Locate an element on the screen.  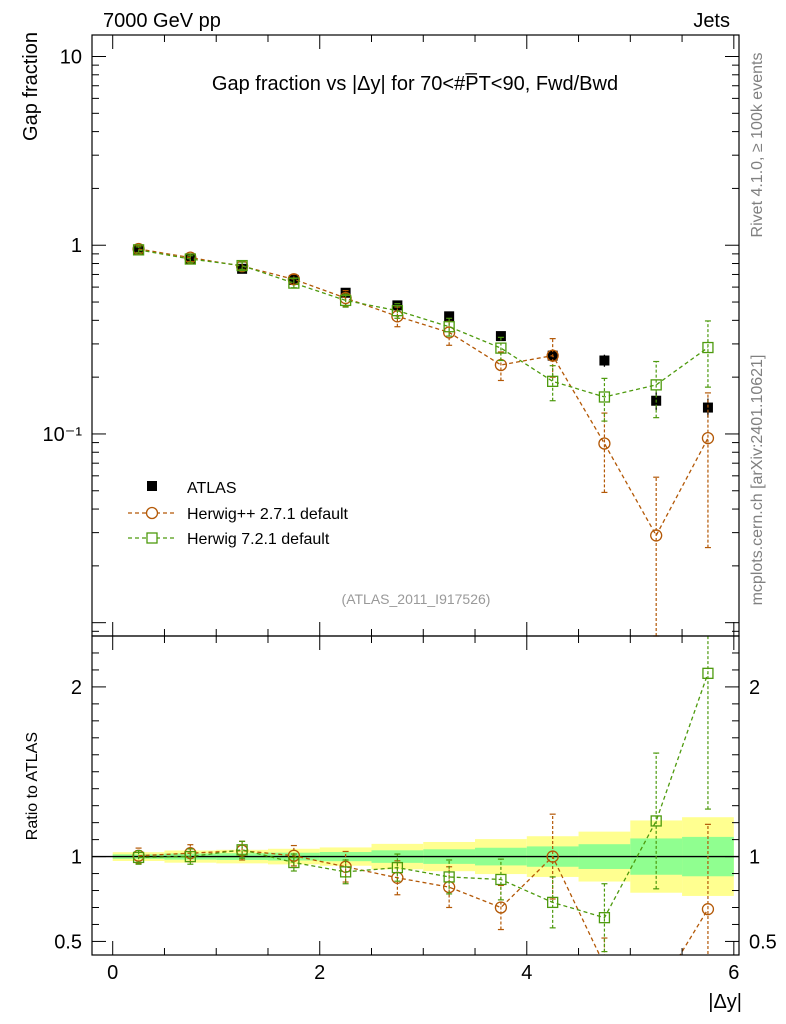
ratio-xtick-label: 0 is located at coordinates (112, 973).